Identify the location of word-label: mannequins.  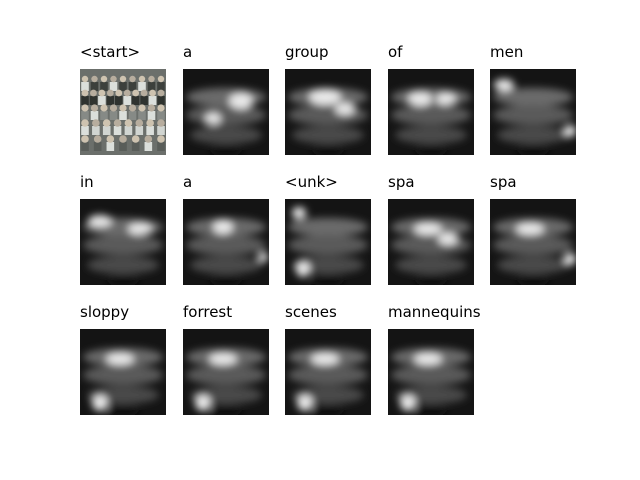
(434, 312).